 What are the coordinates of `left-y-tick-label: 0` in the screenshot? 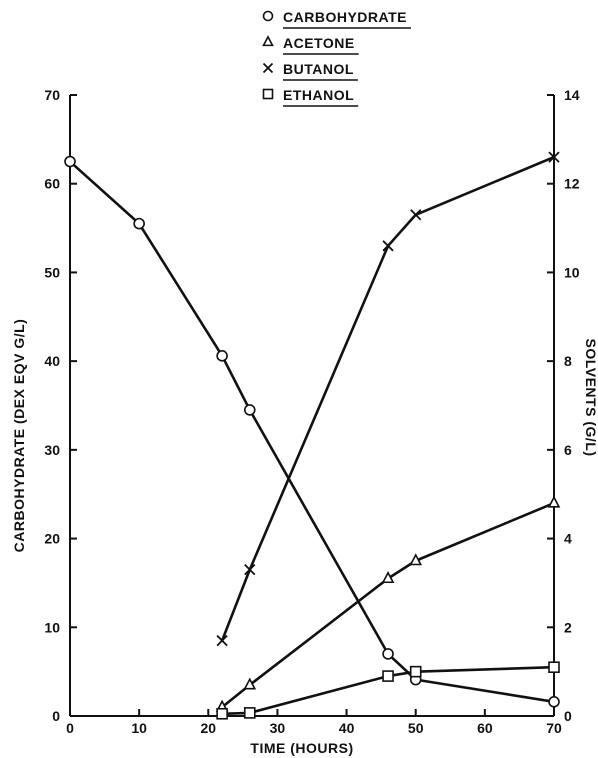 It's located at (56, 716).